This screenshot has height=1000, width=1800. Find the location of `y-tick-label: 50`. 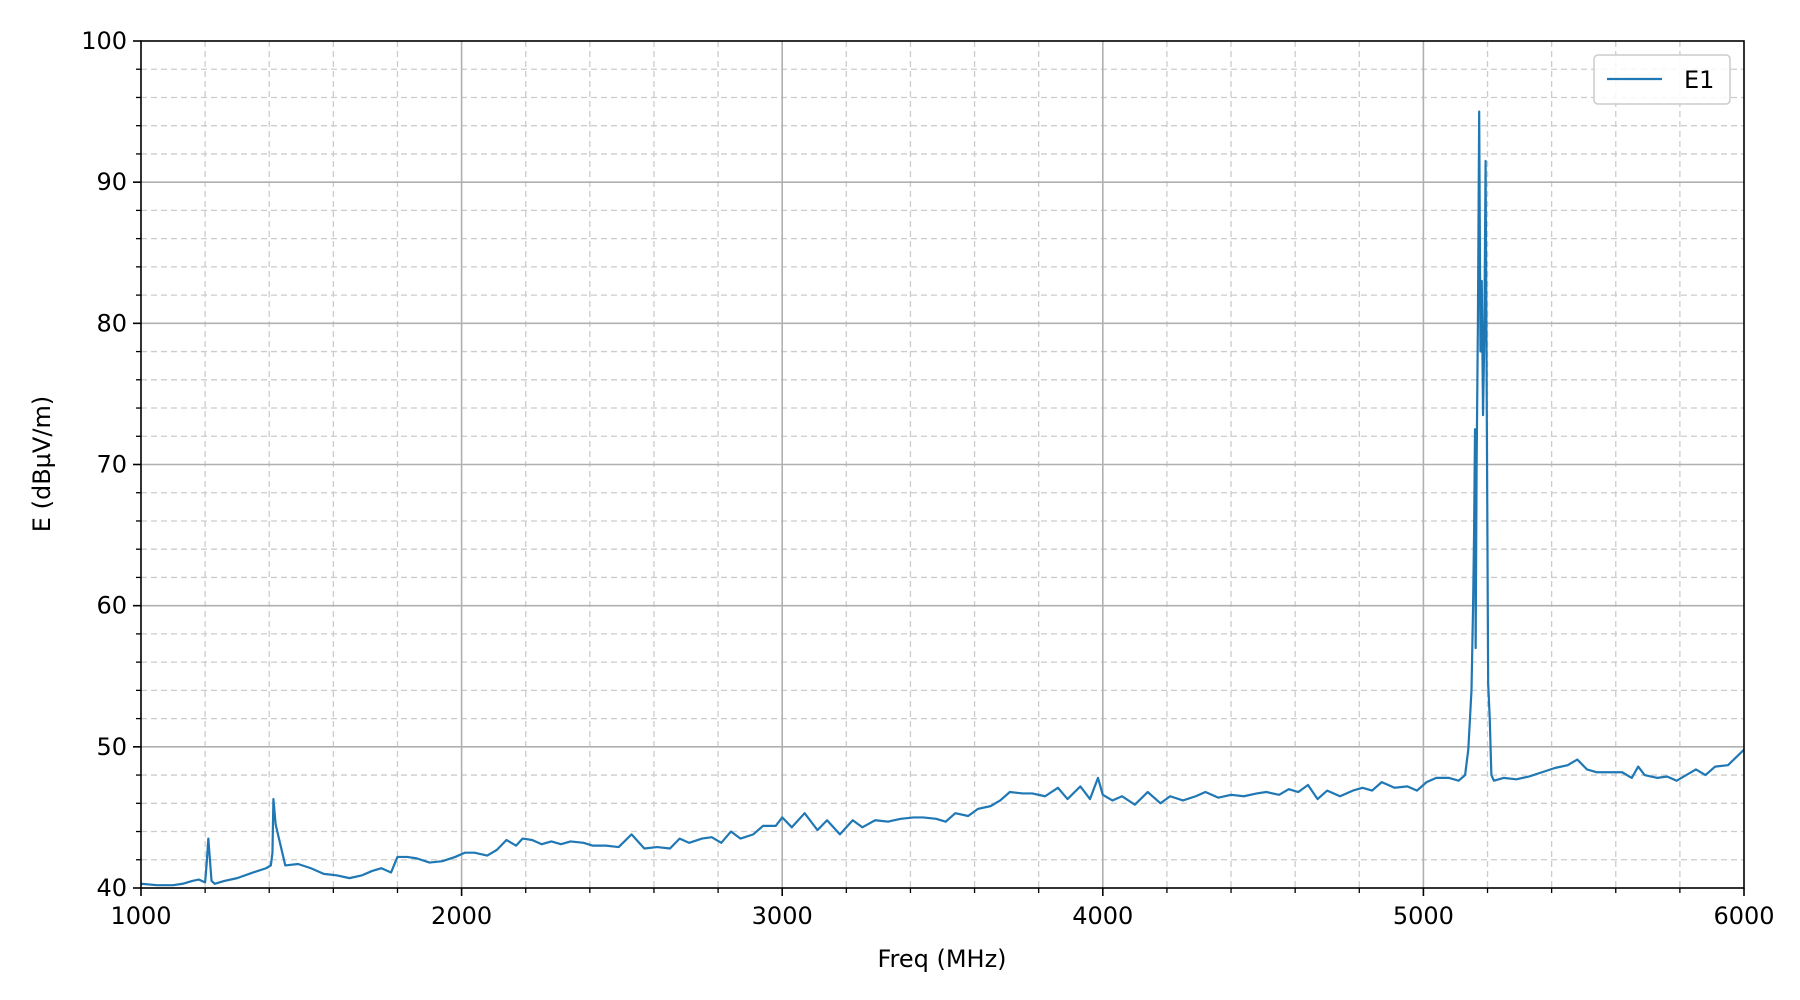

y-tick-label: 50 is located at coordinates (111, 747).